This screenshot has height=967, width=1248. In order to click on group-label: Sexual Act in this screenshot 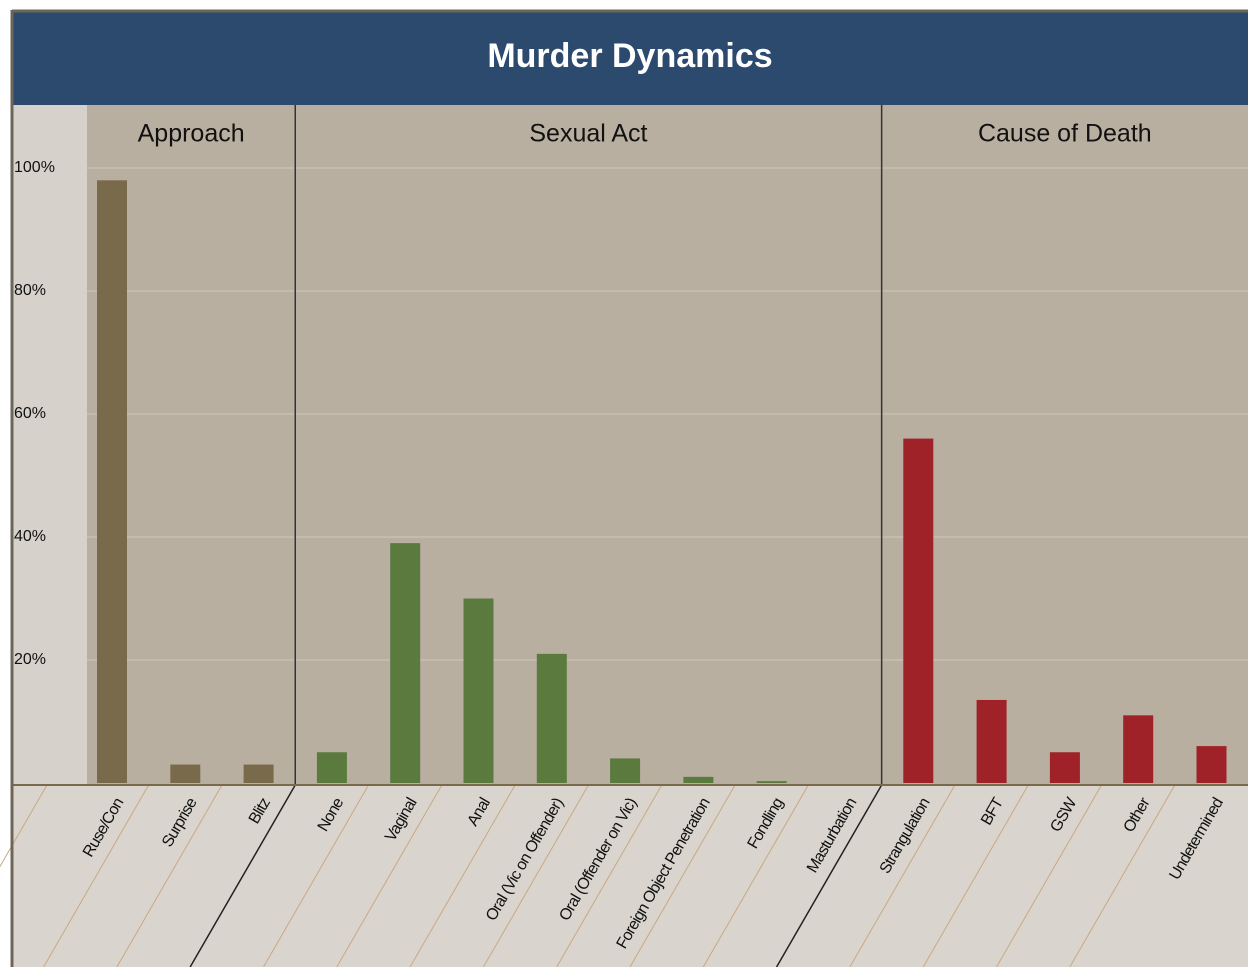, I will do `click(588, 134)`.